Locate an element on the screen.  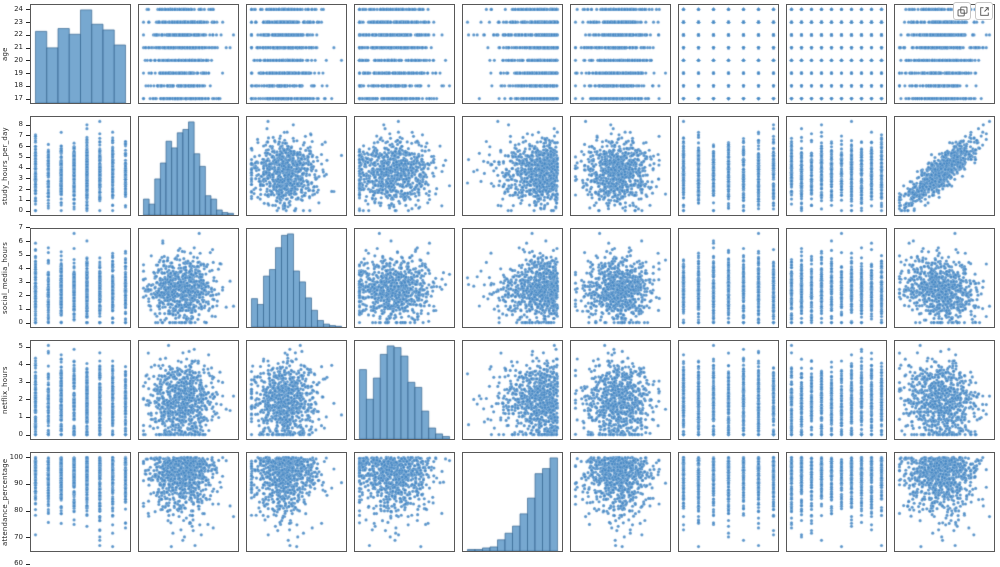
cell-netflix_hours-vs-age is located at coordinates (80, 390).